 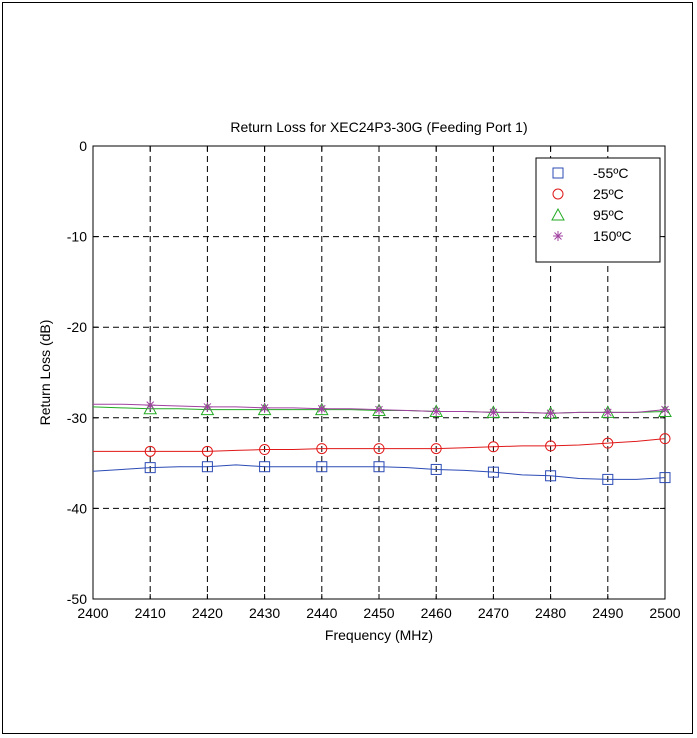 I want to click on x-tick-label: 2420, so click(x=207, y=613).